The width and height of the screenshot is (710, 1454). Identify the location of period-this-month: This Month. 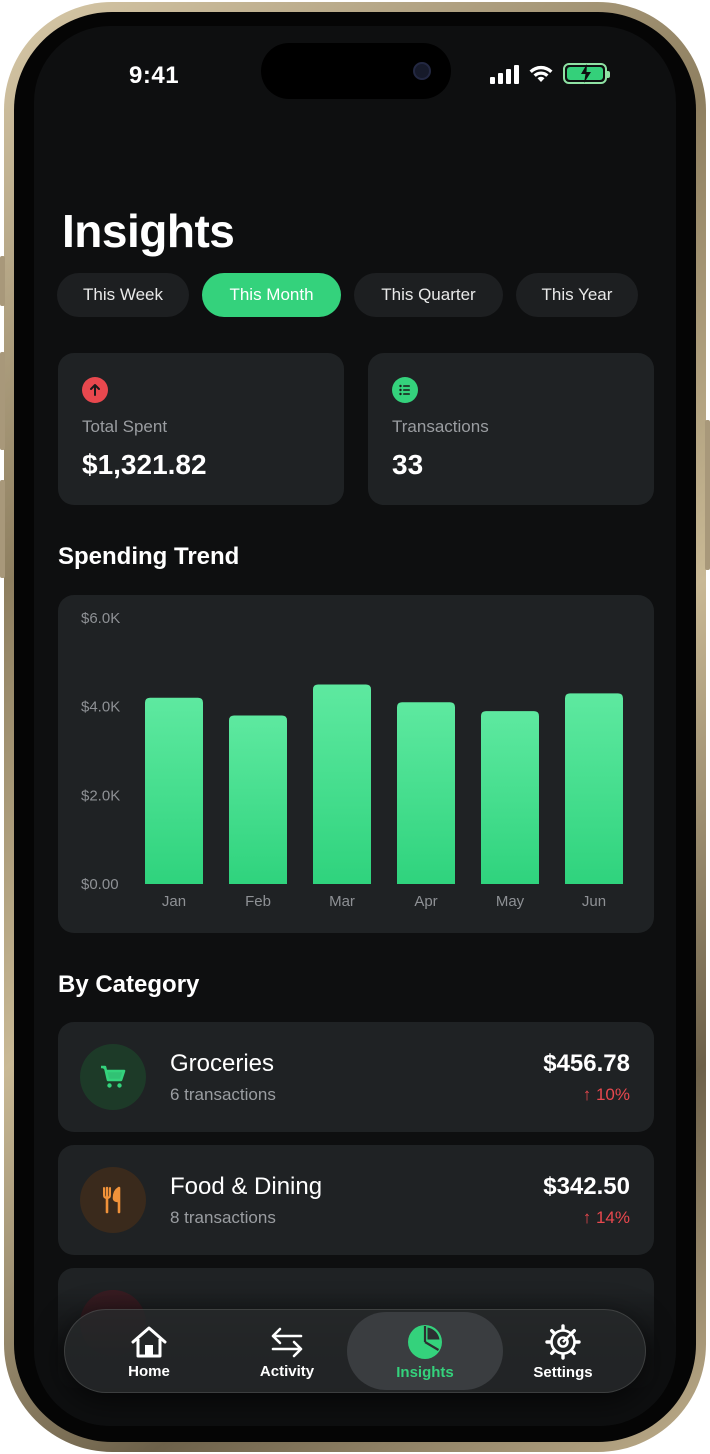
(271, 295).